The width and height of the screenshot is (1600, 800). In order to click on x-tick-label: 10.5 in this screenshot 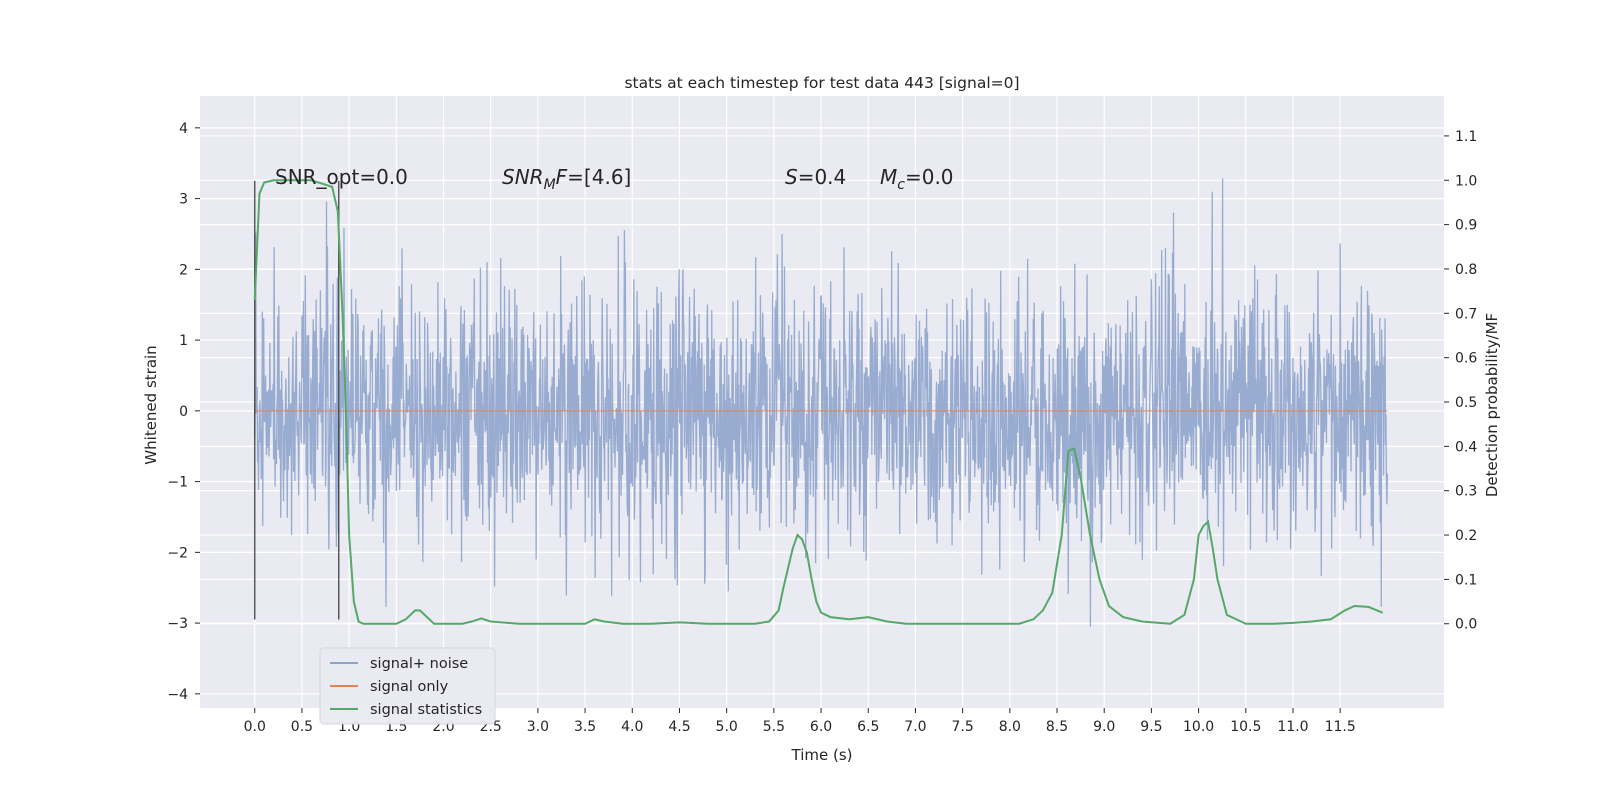, I will do `click(1245, 727)`.